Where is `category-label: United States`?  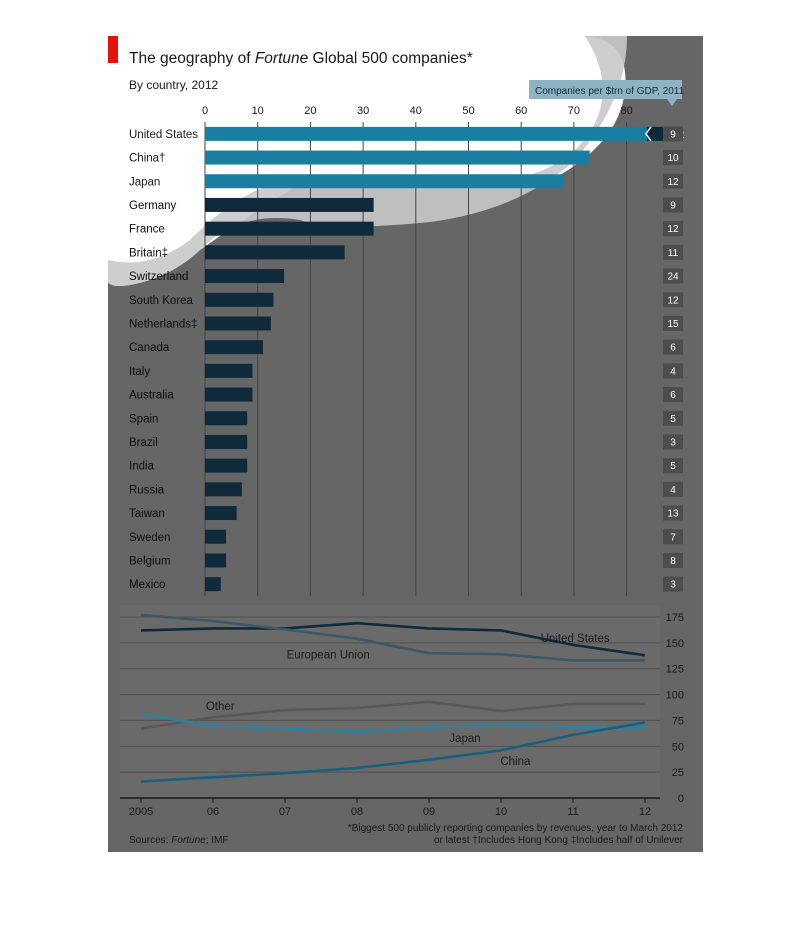 category-label: United States is located at coordinates (163, 135).